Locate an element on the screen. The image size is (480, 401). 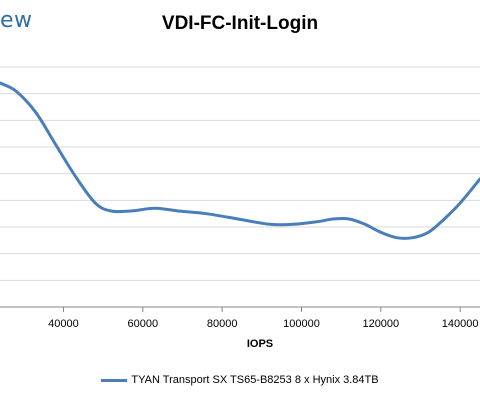
x-tick-label: 60000 is located at coordinates (143, 324).